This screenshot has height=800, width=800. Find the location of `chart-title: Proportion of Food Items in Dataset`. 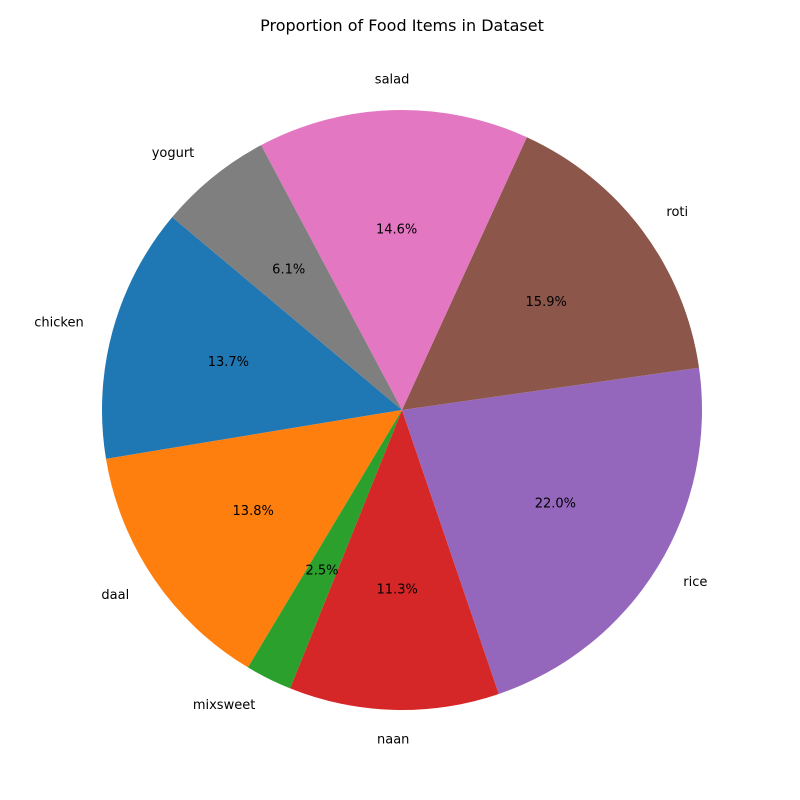

chart-title: Proportion of Food Items in Dataset is located at coordinates (402, 25).